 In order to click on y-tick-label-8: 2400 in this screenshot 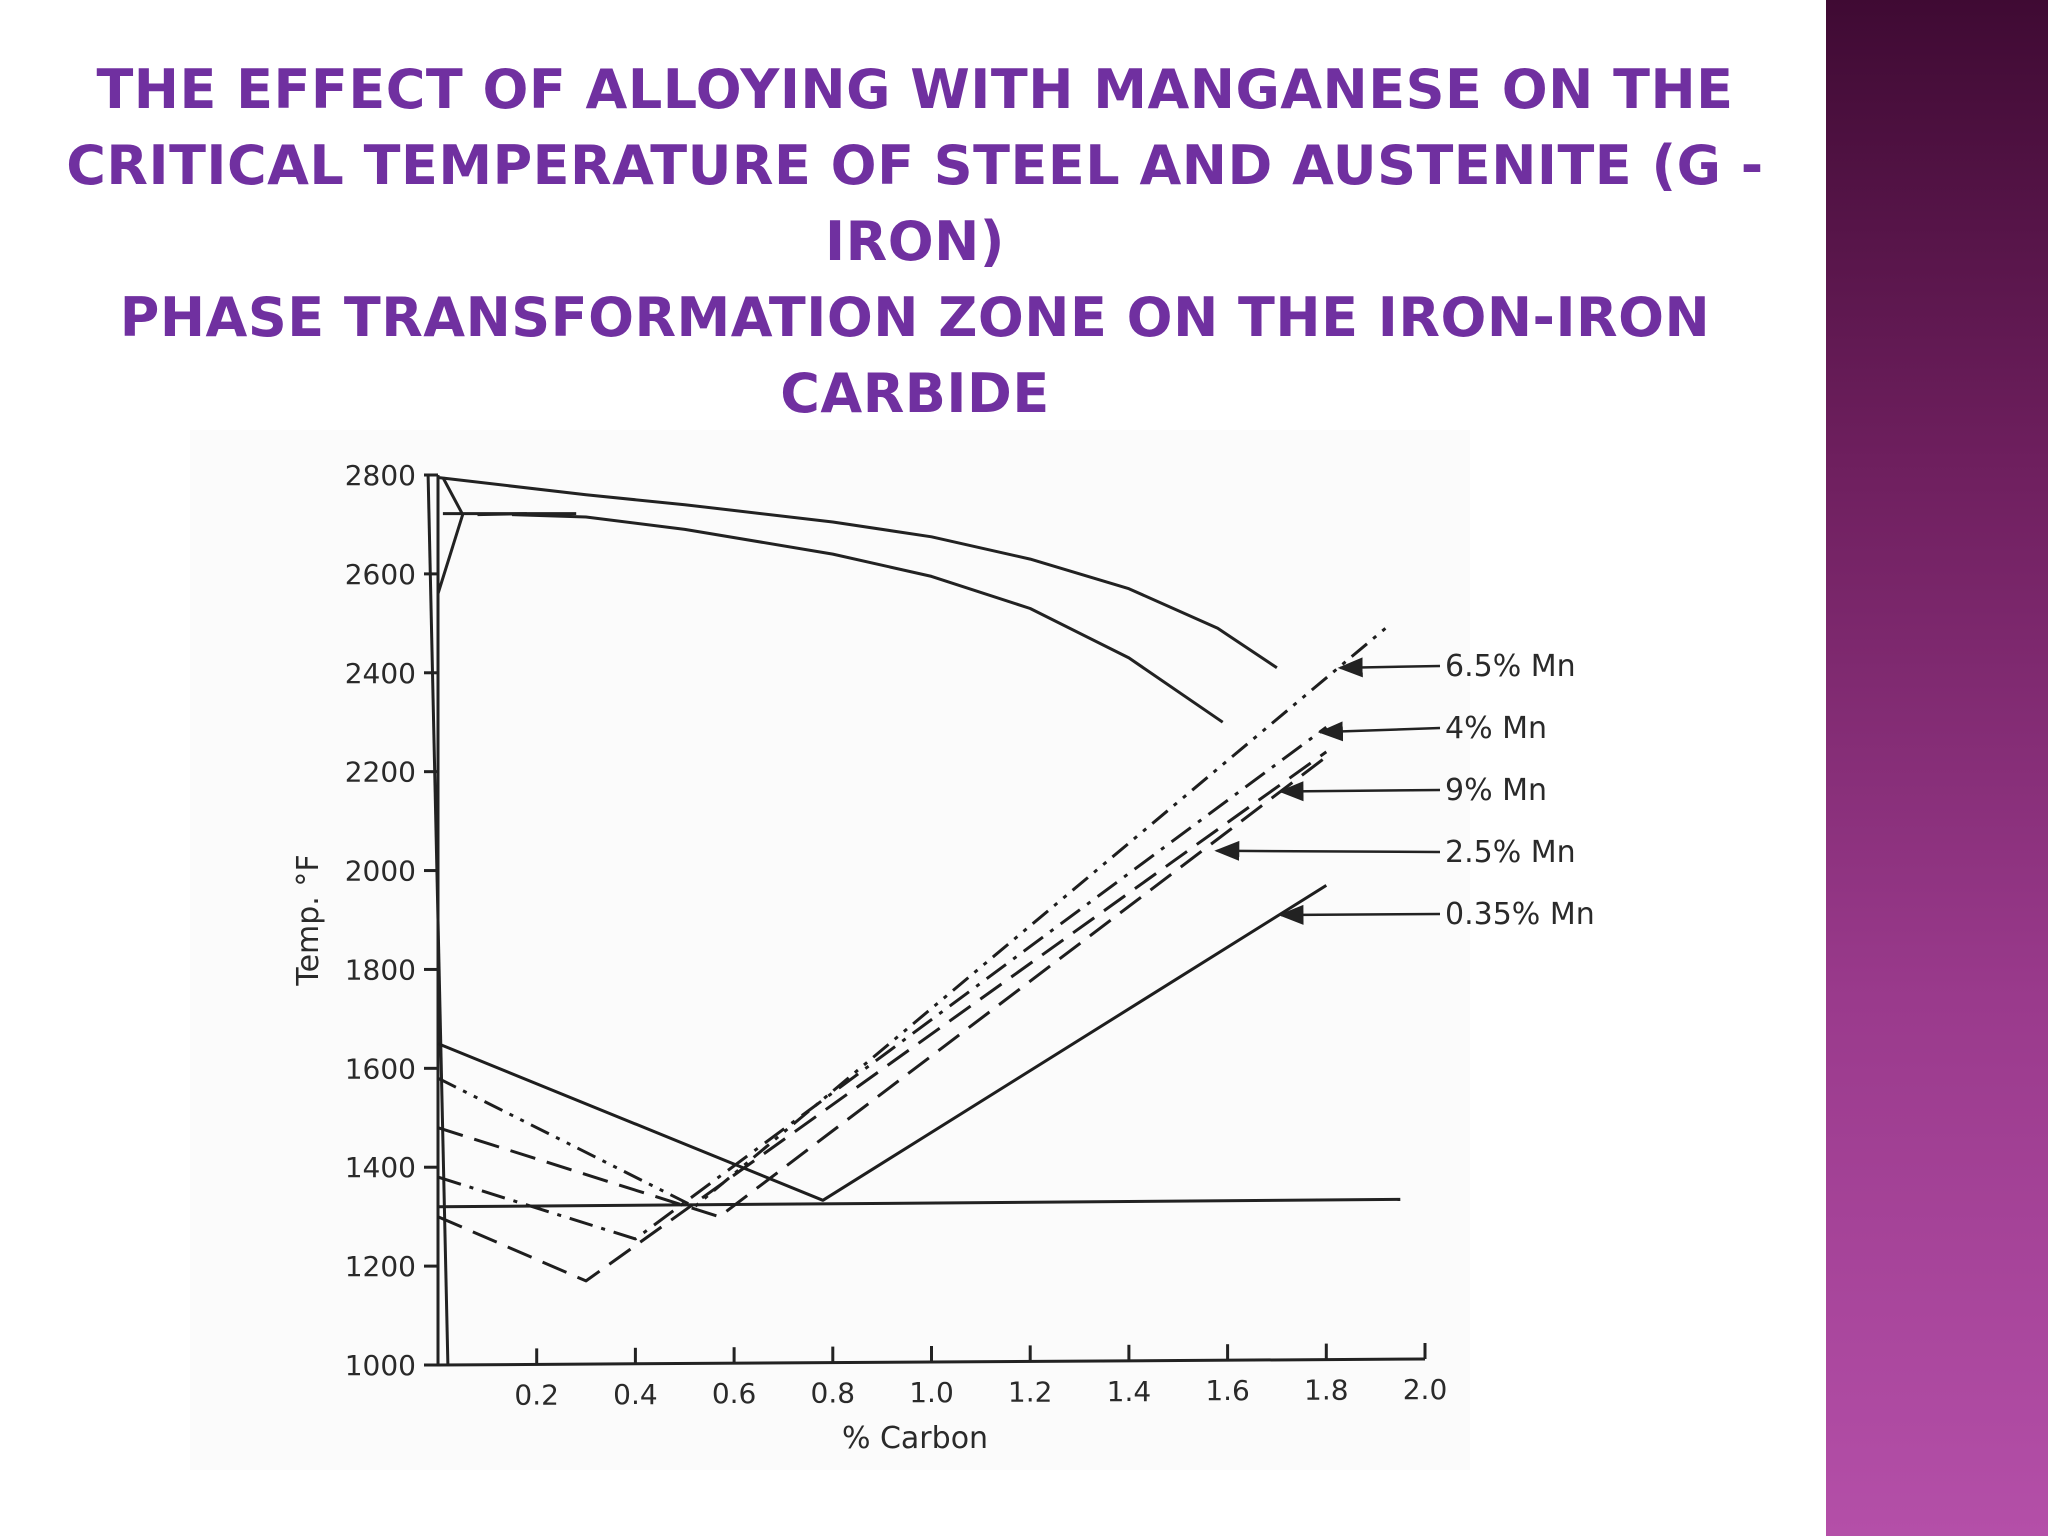, I will do `click(380, 673)`.